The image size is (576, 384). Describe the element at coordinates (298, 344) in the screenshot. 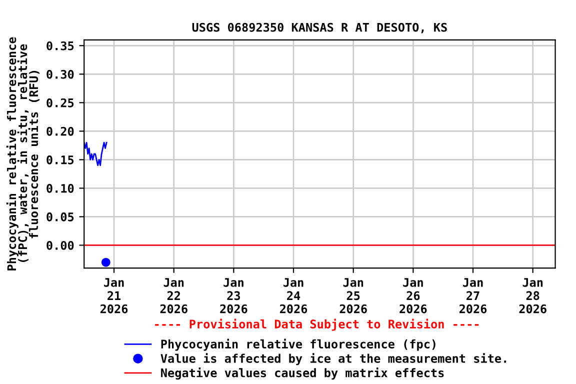

I see `legend-label: Phycocyanin relative fluorescence (fpc)` at that location.